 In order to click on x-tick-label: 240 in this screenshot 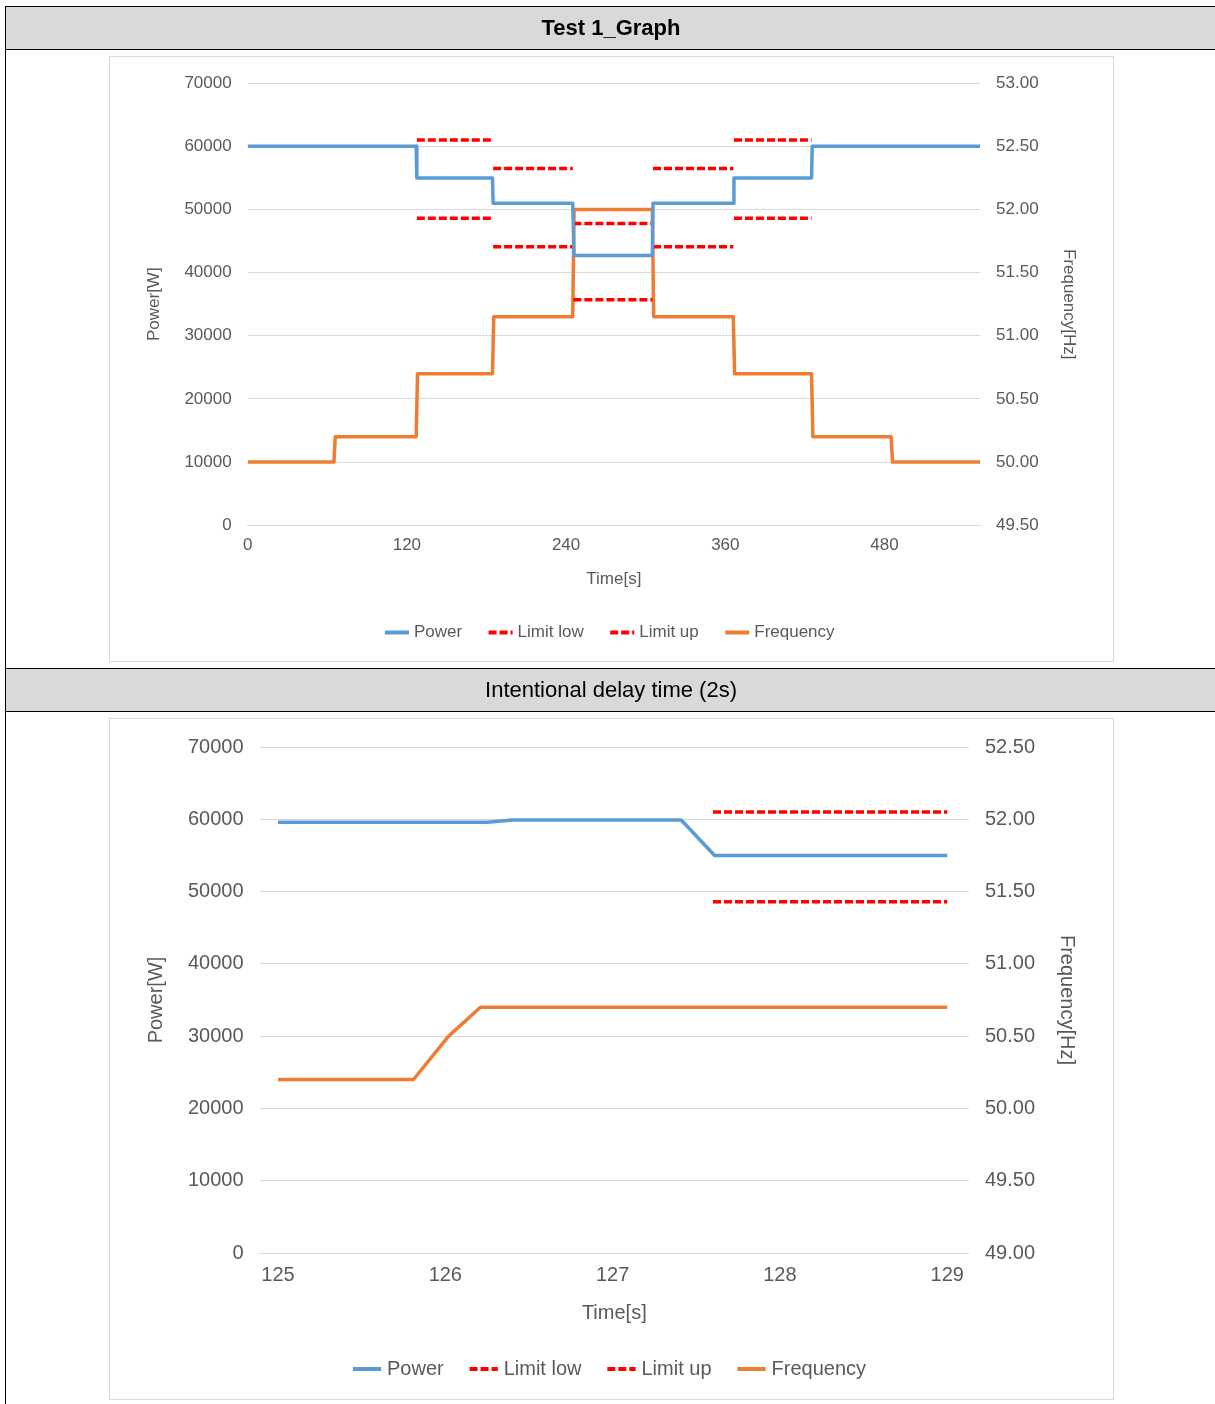, I will do `click(566, 545)`.